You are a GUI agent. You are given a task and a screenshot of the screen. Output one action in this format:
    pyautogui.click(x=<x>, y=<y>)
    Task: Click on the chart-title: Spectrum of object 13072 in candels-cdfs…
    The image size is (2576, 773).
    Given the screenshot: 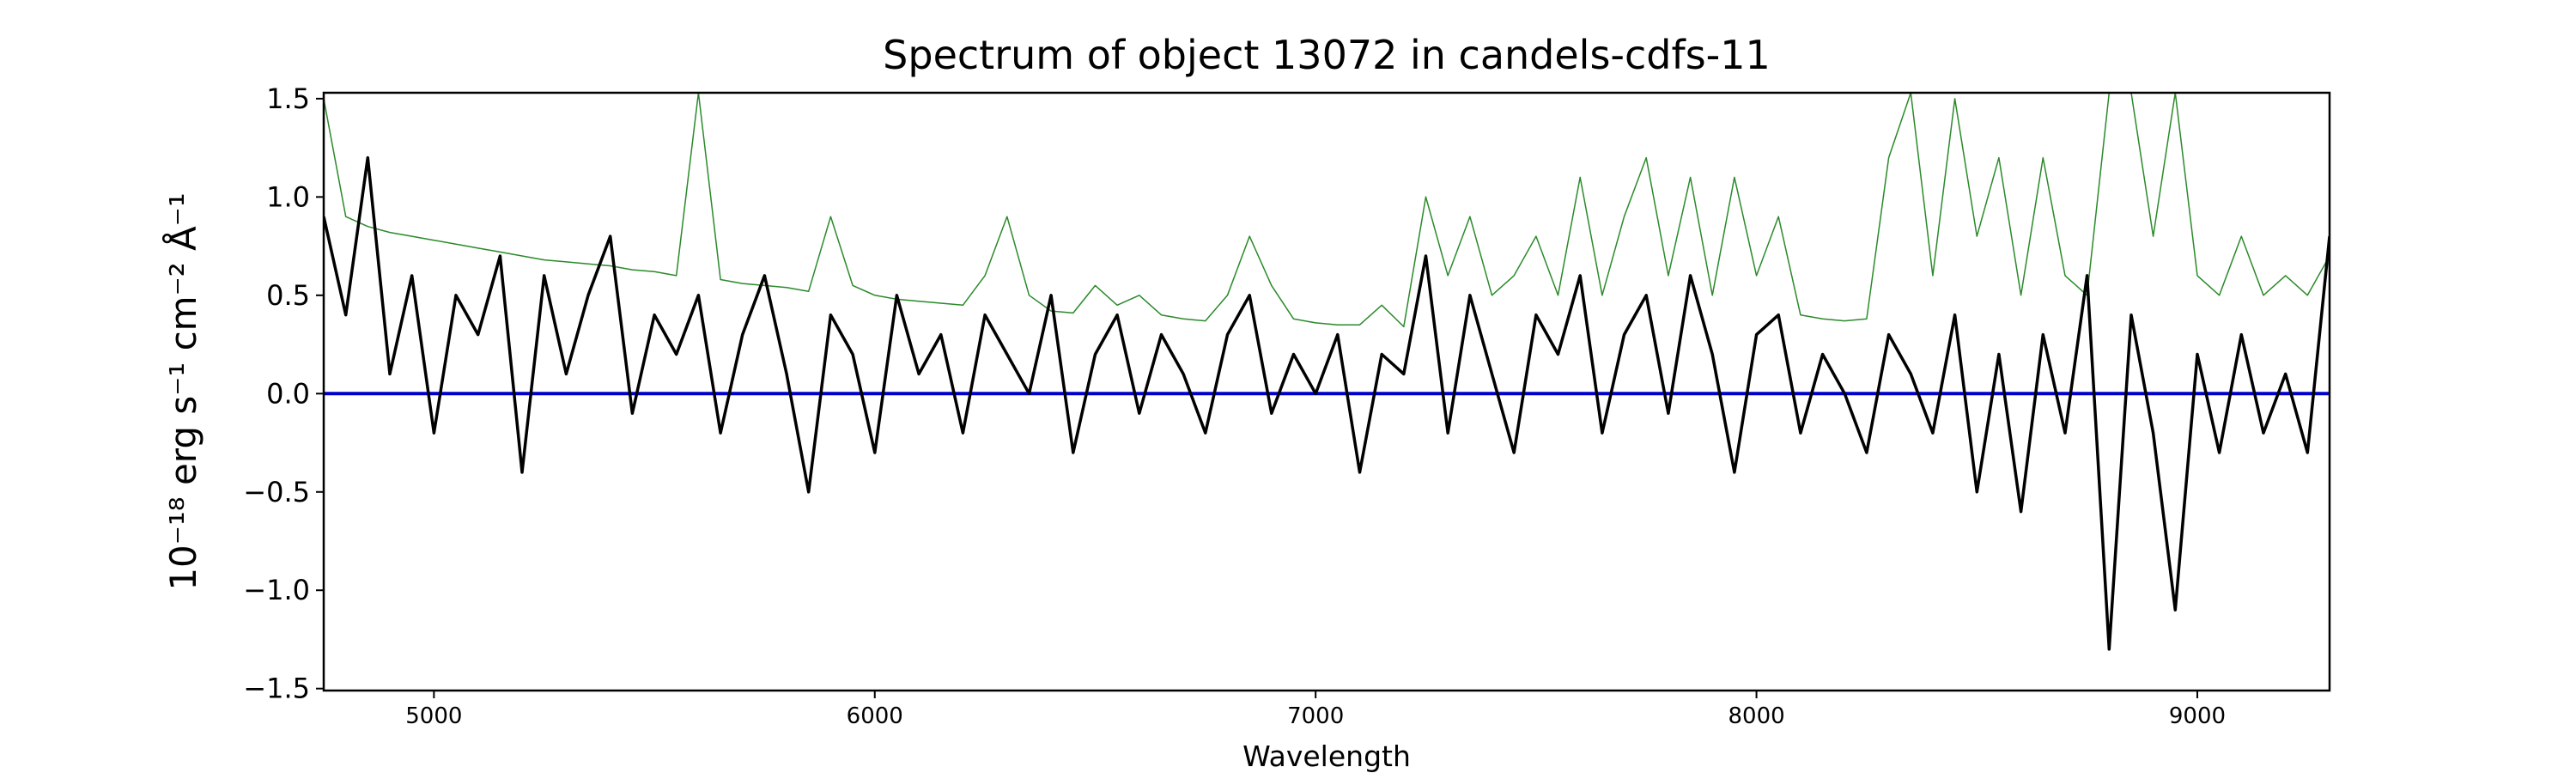 What is the action you would take?
    pyautogui.click(x=1327, y=55)
    